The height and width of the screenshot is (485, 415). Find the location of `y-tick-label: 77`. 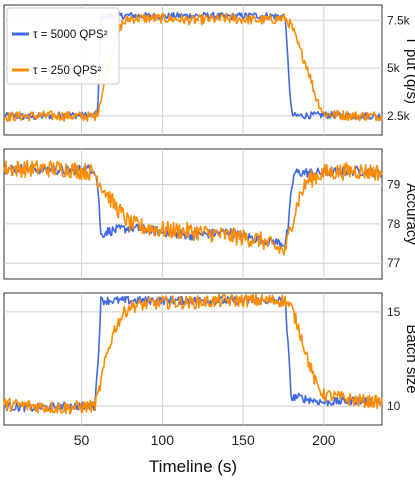

y-tick-label: 77 is located at coordinates (394, 263).